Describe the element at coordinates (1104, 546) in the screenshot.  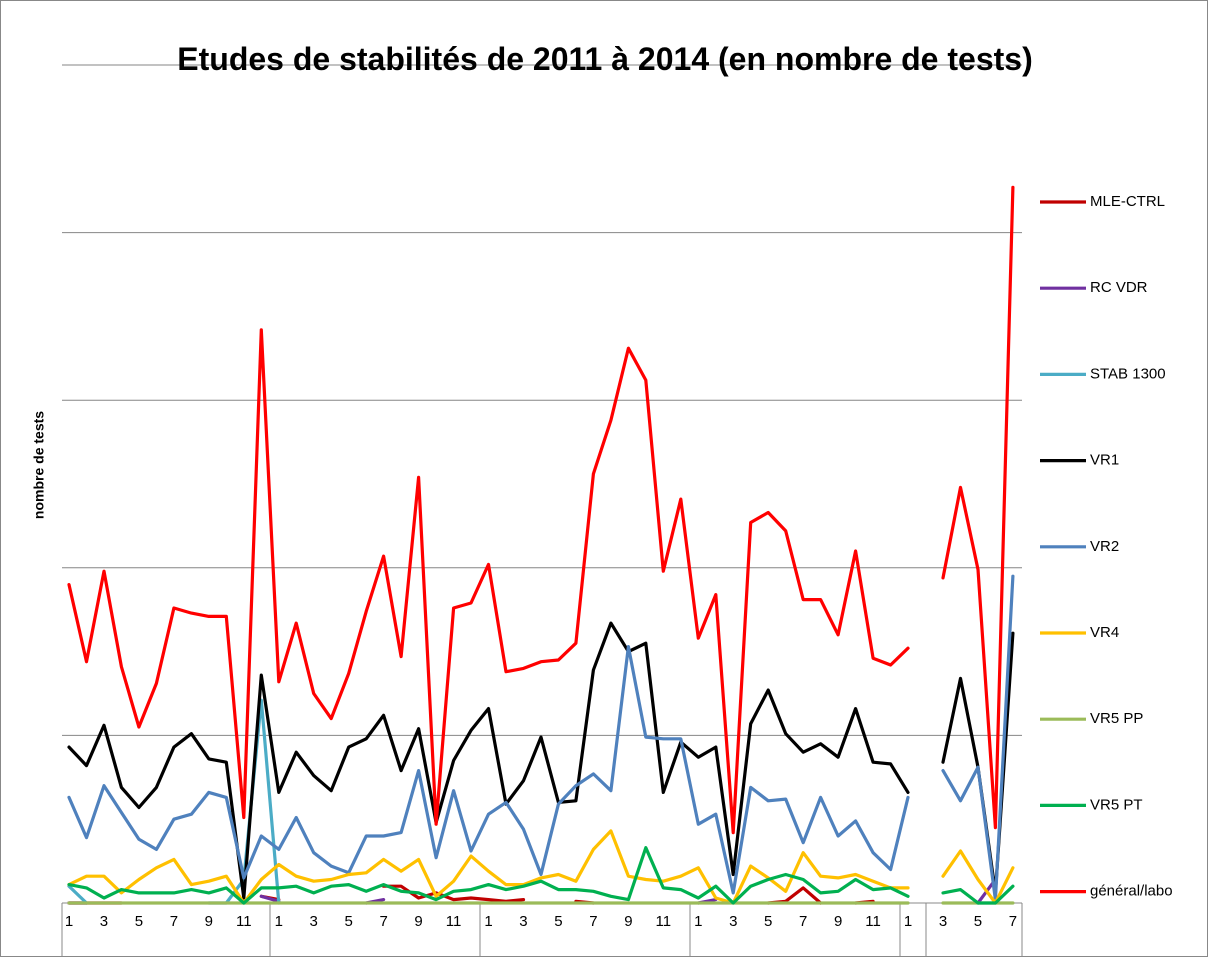
I see `legend-label: VR2` at that location.